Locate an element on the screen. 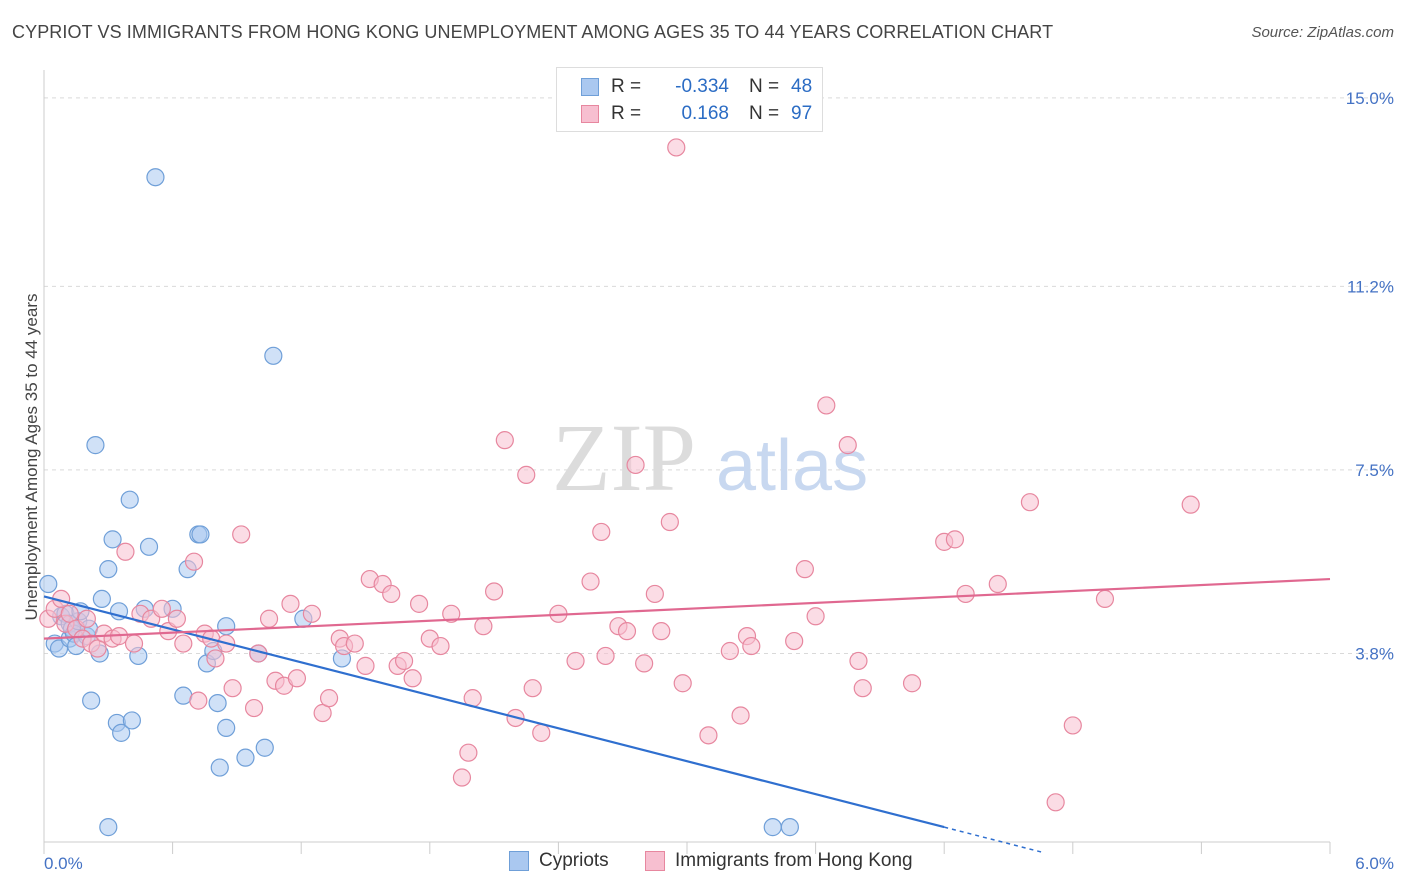  legend-item-cypriots: Cypriots is located at coordinates (559, 861).